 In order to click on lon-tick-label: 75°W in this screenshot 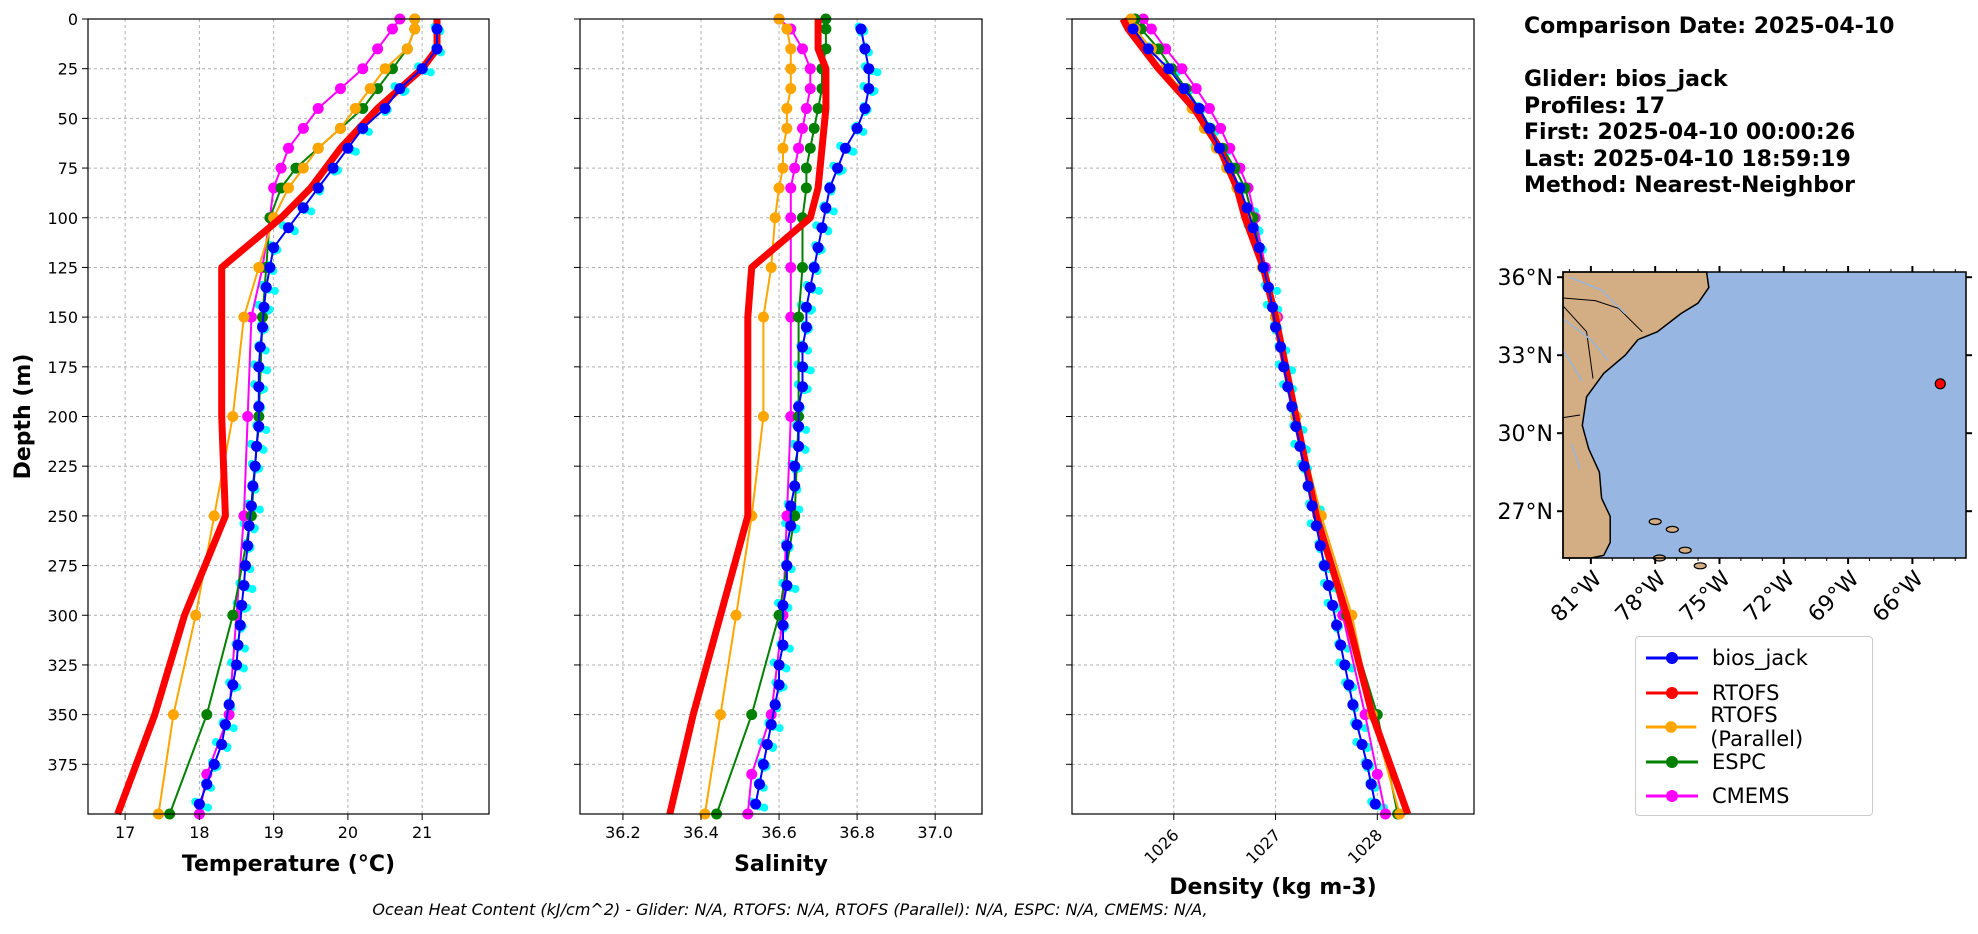, I will do `click(1705, 596)`.